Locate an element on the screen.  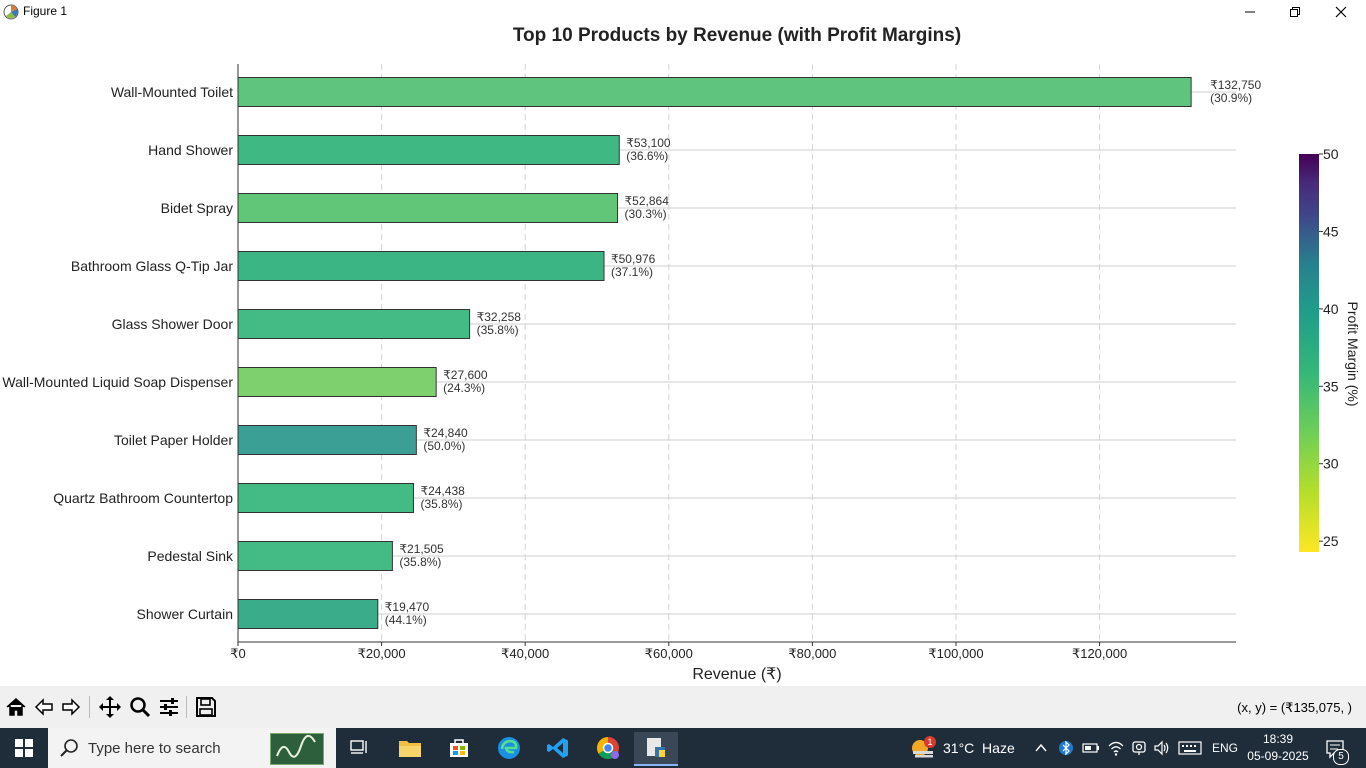
value-label: ₹52,864 is located at coordinates (647, 201).